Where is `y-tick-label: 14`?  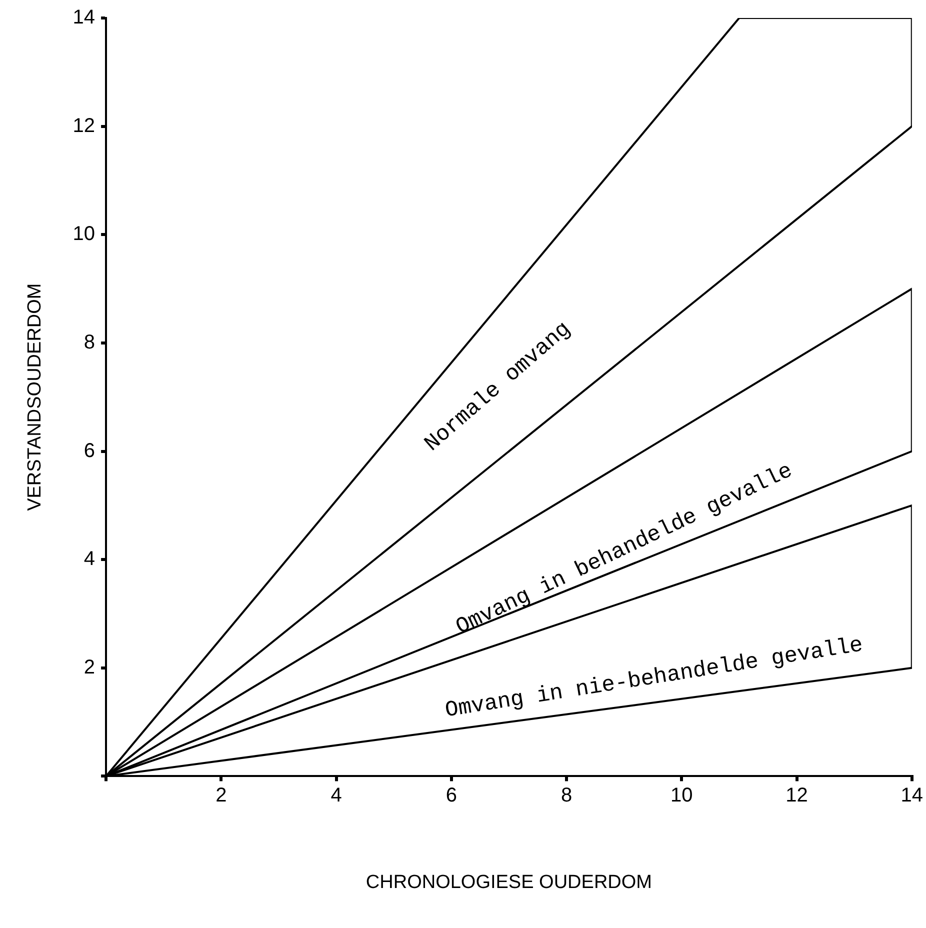
y-tick-label: 14 is located at coordinates (84, 17).